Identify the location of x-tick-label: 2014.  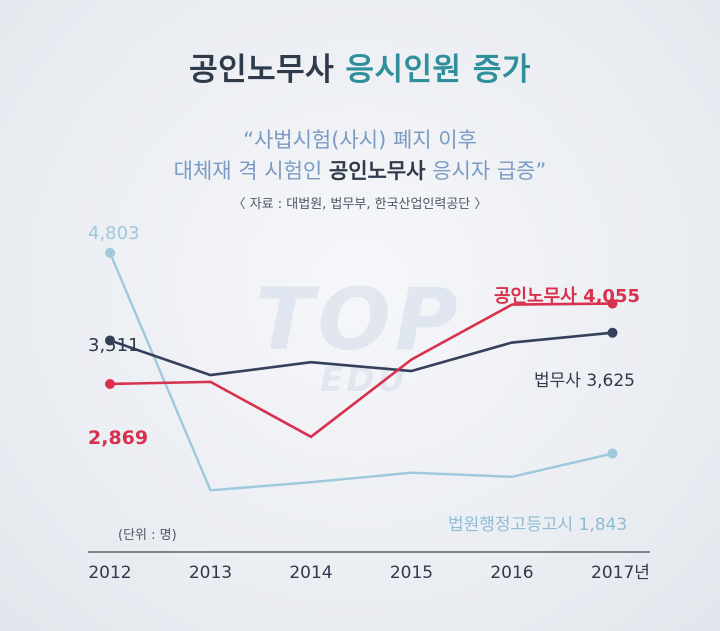
(310, 573).